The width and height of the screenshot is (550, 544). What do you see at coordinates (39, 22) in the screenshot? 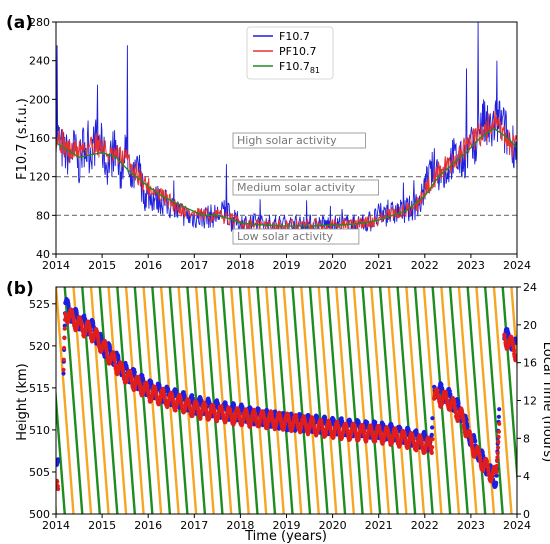
I see `y-tick-label-a: 280` at bounding box center [39, 22].